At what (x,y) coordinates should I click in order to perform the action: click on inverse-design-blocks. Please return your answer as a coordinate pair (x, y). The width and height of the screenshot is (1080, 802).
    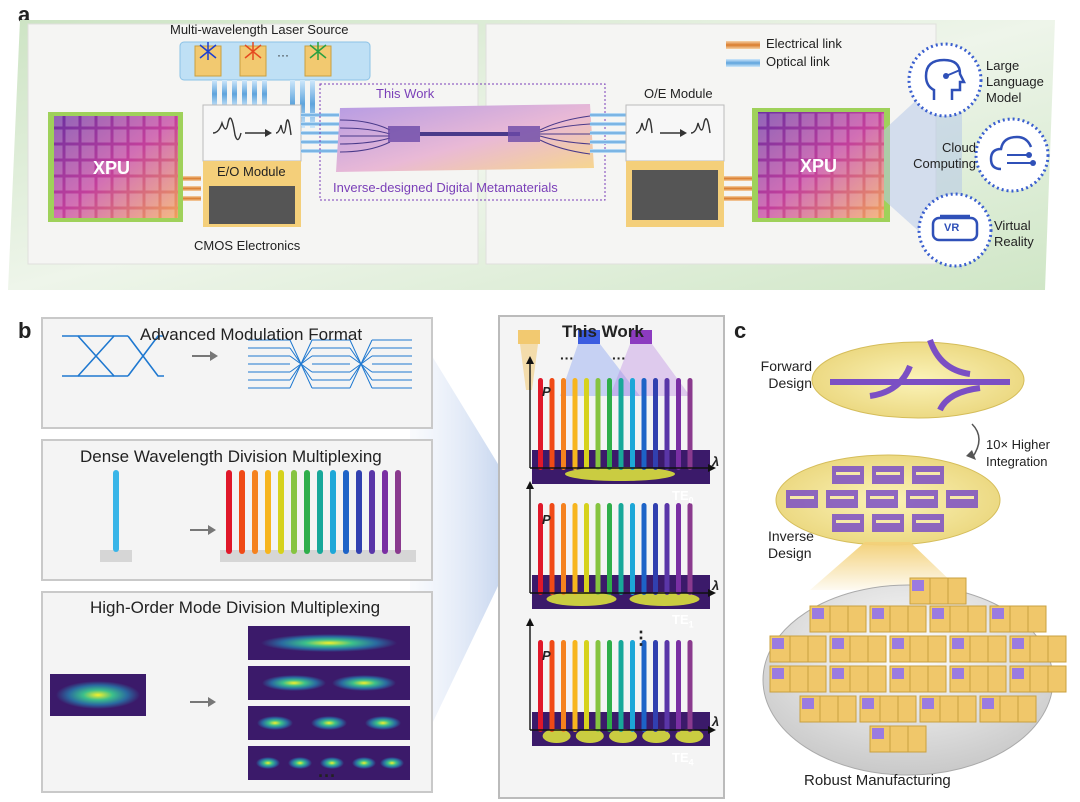
    Looking at the image, I should click on (882, 499).